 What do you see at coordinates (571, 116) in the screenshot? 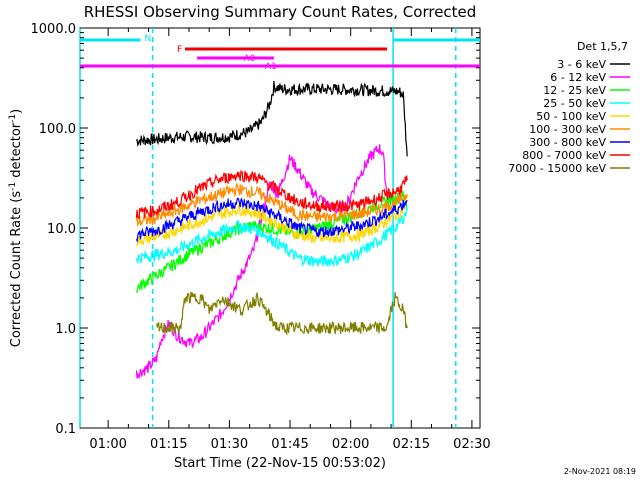
I see `legend-label-4: 50 - 100 keV` at bounding box center [571, 116].